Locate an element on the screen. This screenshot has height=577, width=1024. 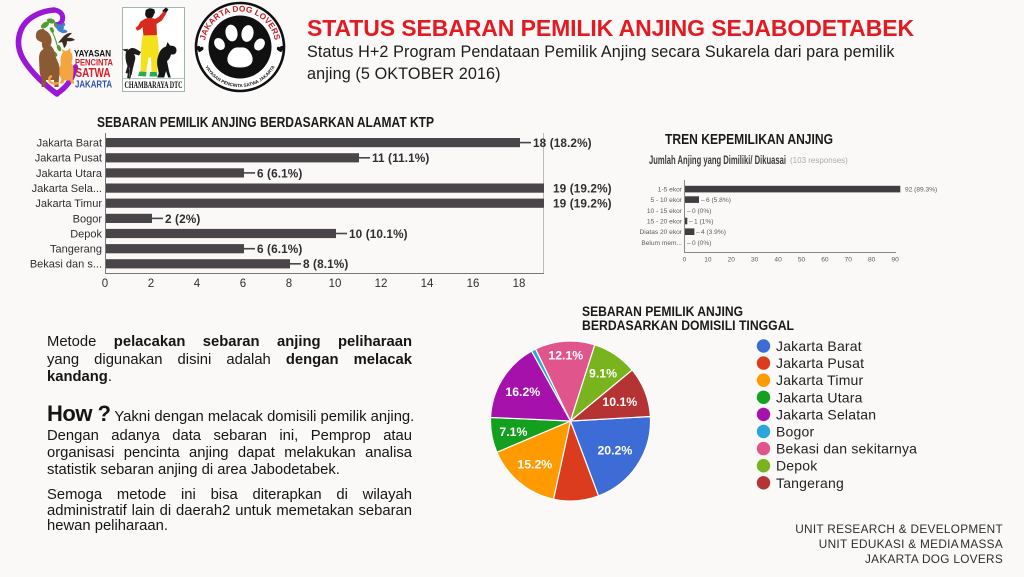
svg-text: 60 is located at coordinates (825, 260).